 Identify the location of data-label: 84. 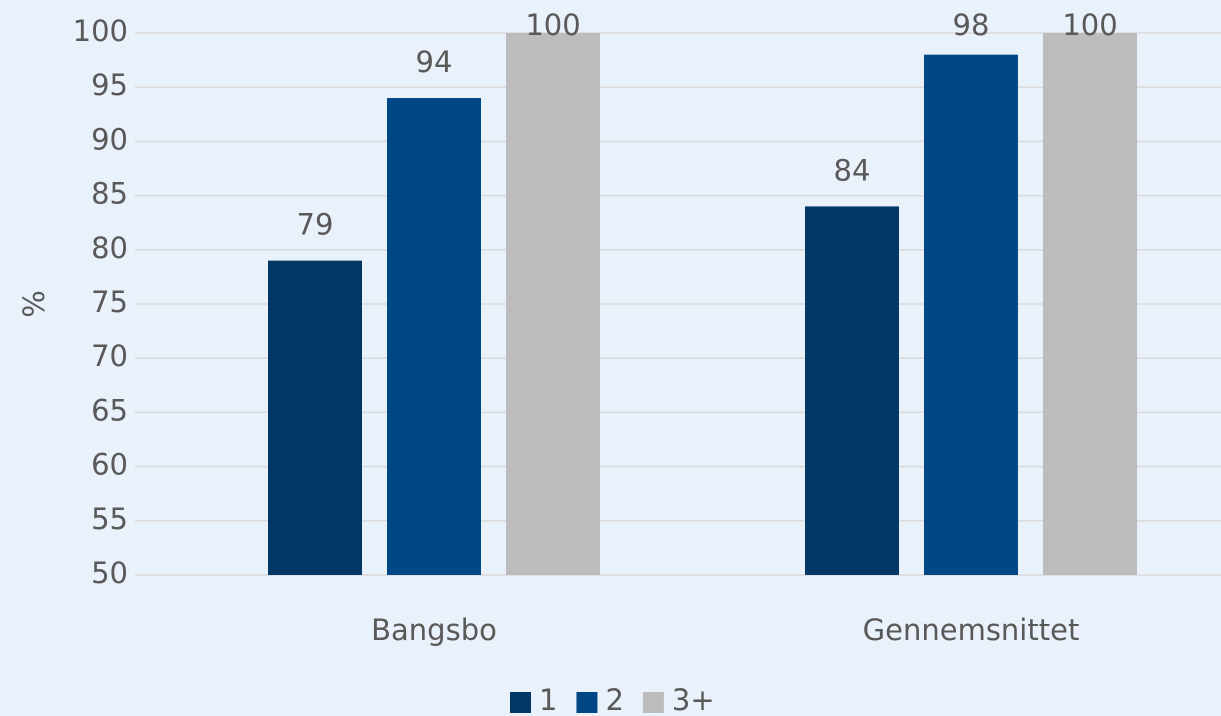
(852, 170).